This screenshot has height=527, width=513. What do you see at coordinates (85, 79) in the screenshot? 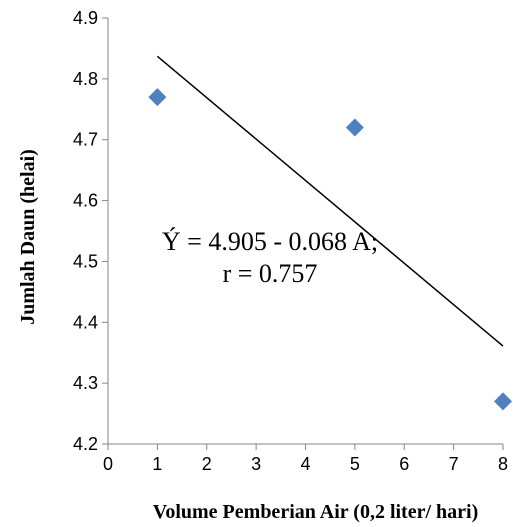
I see `y-tick-label: 4.8` at bounding box center [85, 79].